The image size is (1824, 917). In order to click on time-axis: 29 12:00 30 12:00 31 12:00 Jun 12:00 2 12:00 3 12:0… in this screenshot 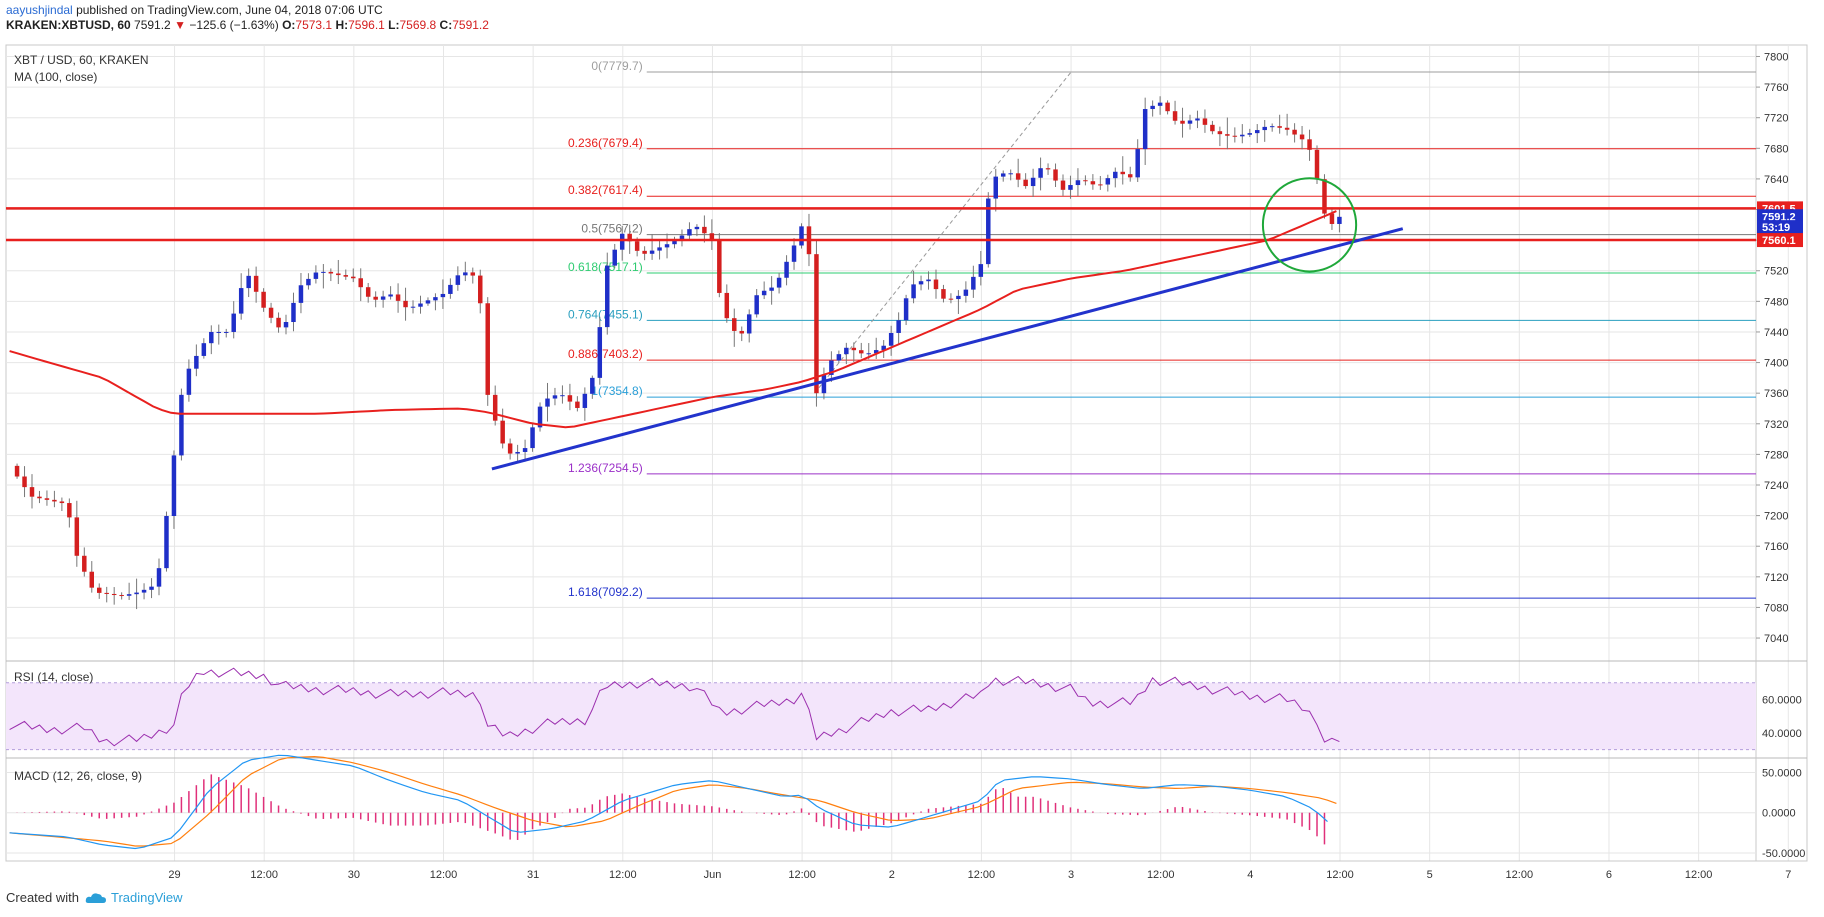, I will do `click(906, 870)`.